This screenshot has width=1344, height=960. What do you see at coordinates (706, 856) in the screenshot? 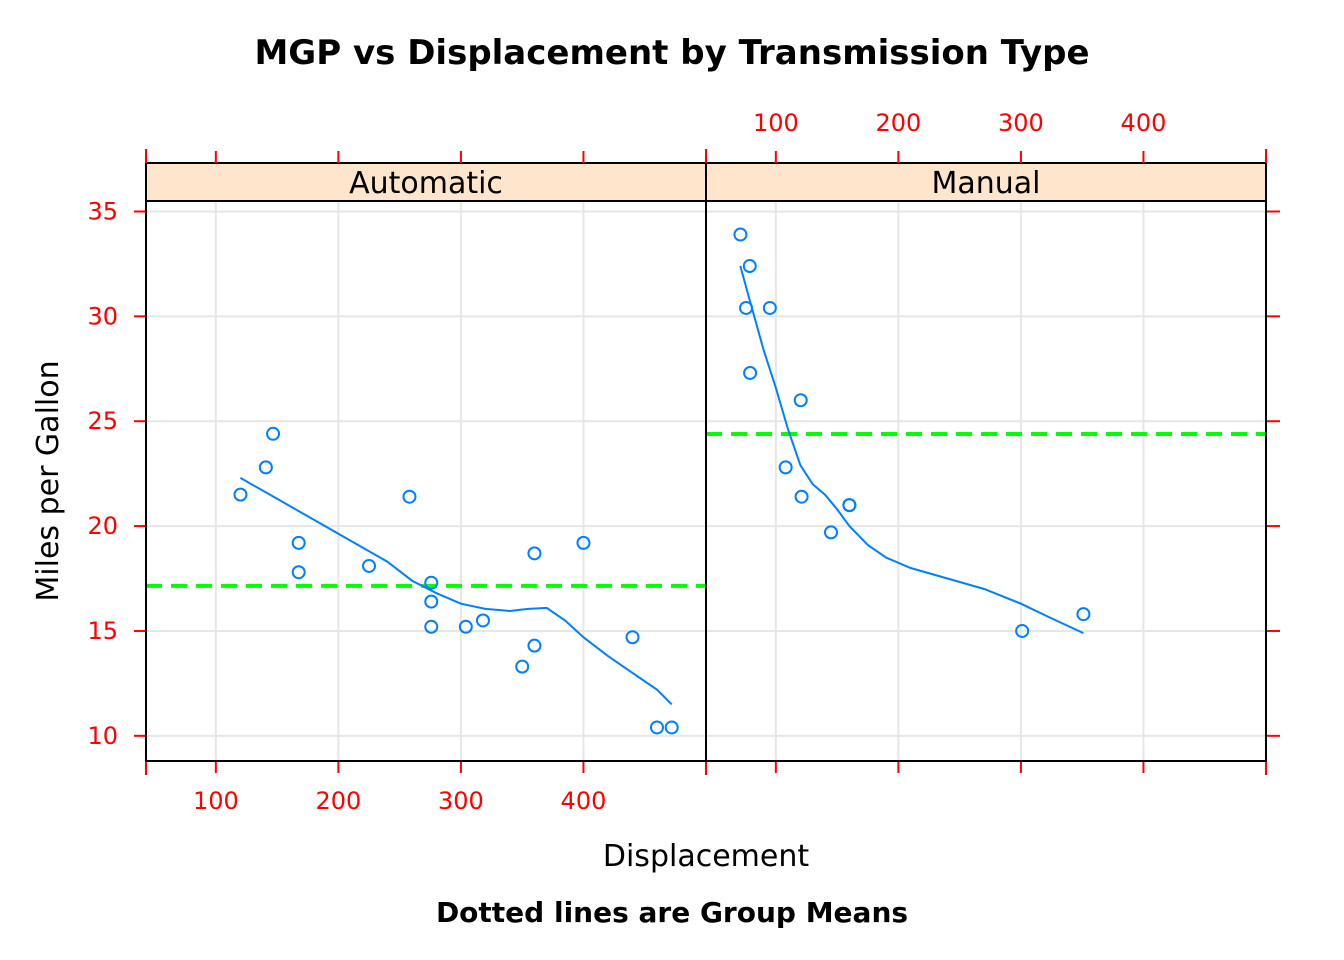
I see `x-axis-label: Displacement` at bounding box center [706, 856].